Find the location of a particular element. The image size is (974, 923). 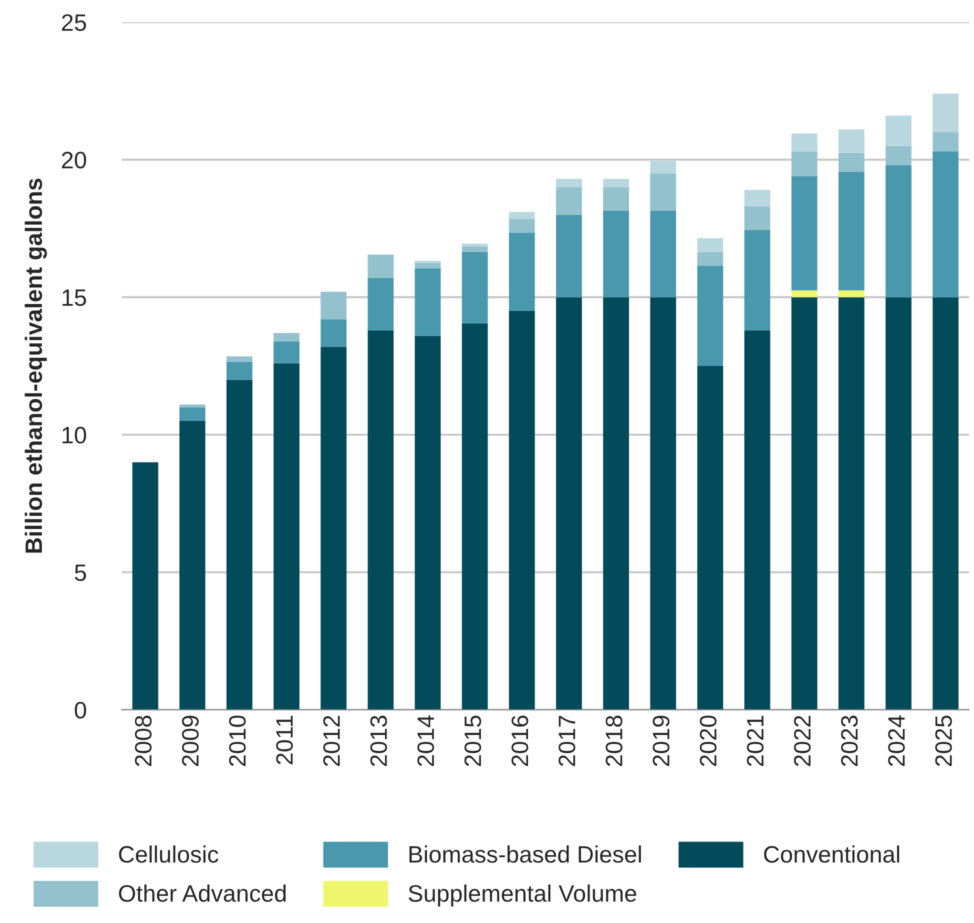

x-tick-label: 2010 is located at coordinates (237, 741).